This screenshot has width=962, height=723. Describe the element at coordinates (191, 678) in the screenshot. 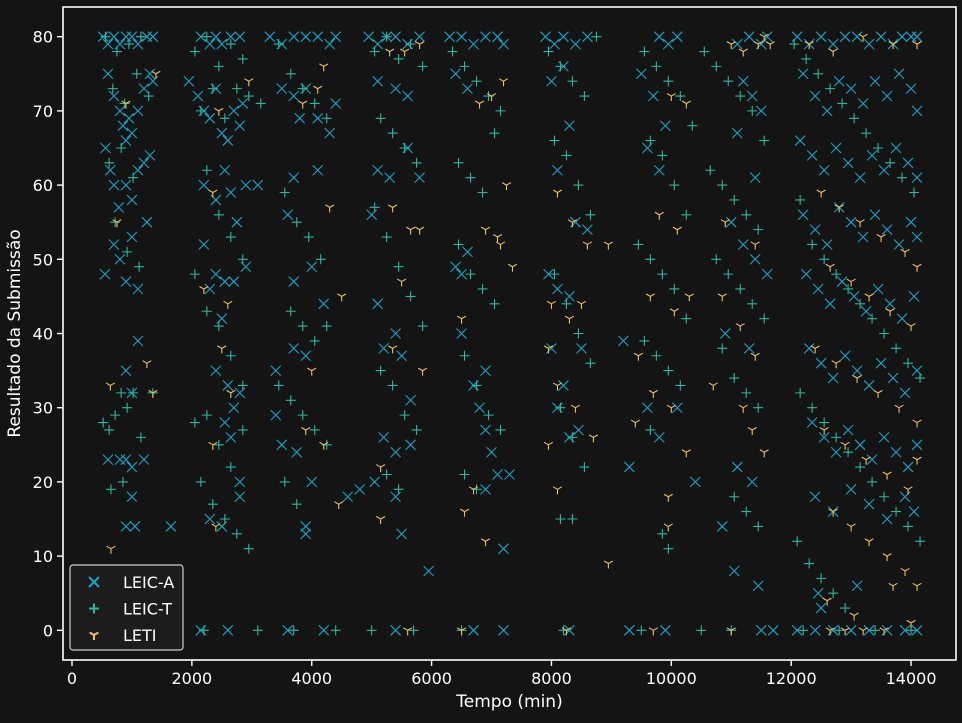

I see `x-tick-label: 2000` at that location.